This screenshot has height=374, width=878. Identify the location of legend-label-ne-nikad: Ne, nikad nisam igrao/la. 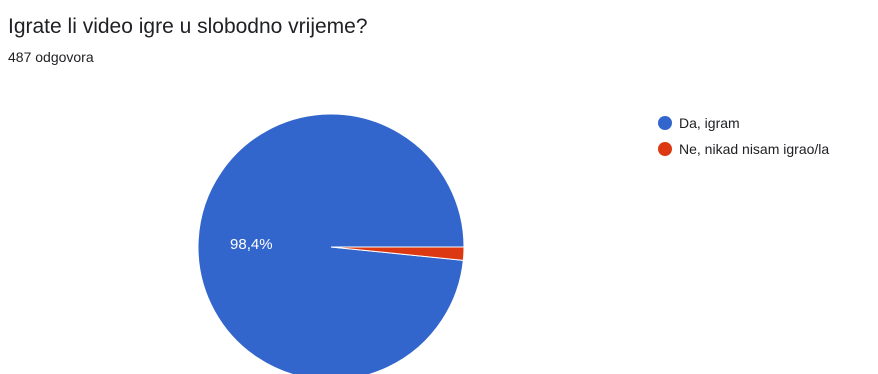
(754, 149).